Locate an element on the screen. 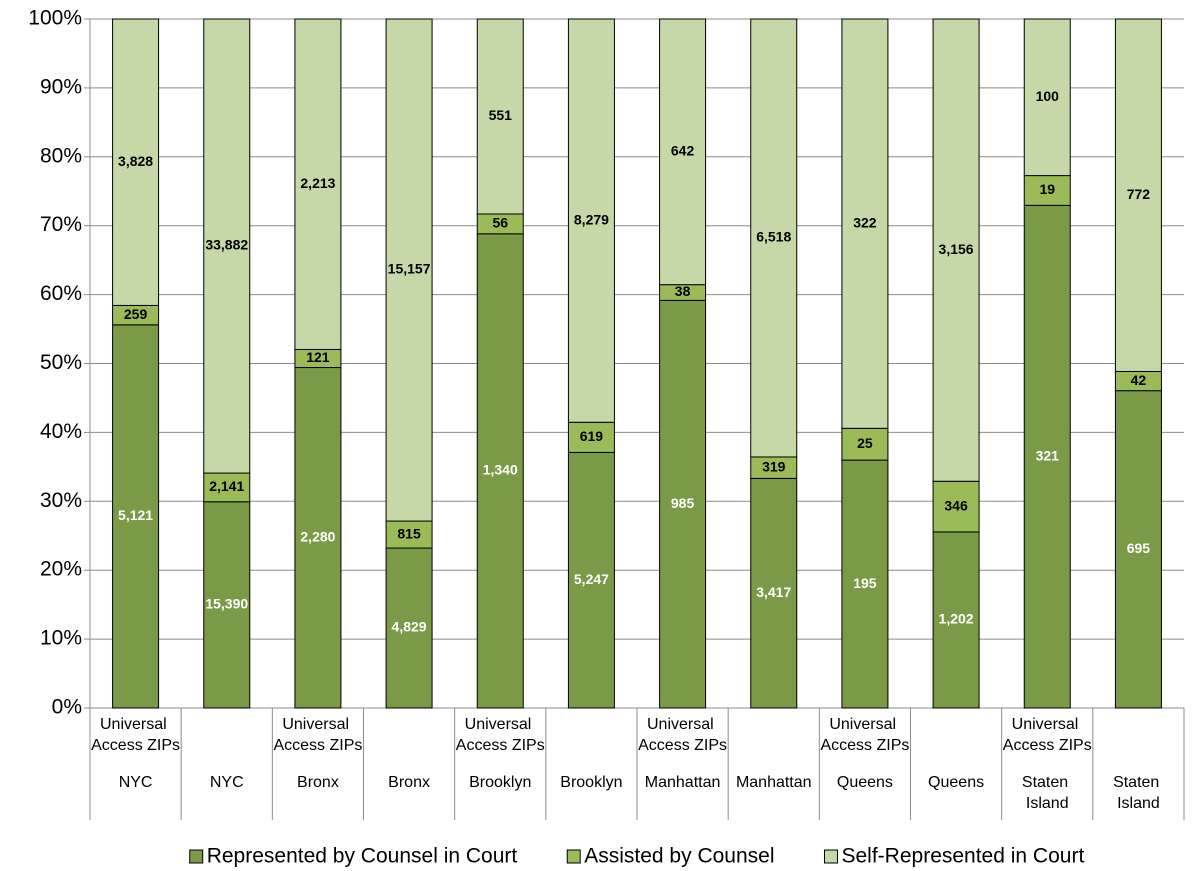 This screenshot has height=871, width=1199. value-label: 100 is located at coordinates (1048, 96).